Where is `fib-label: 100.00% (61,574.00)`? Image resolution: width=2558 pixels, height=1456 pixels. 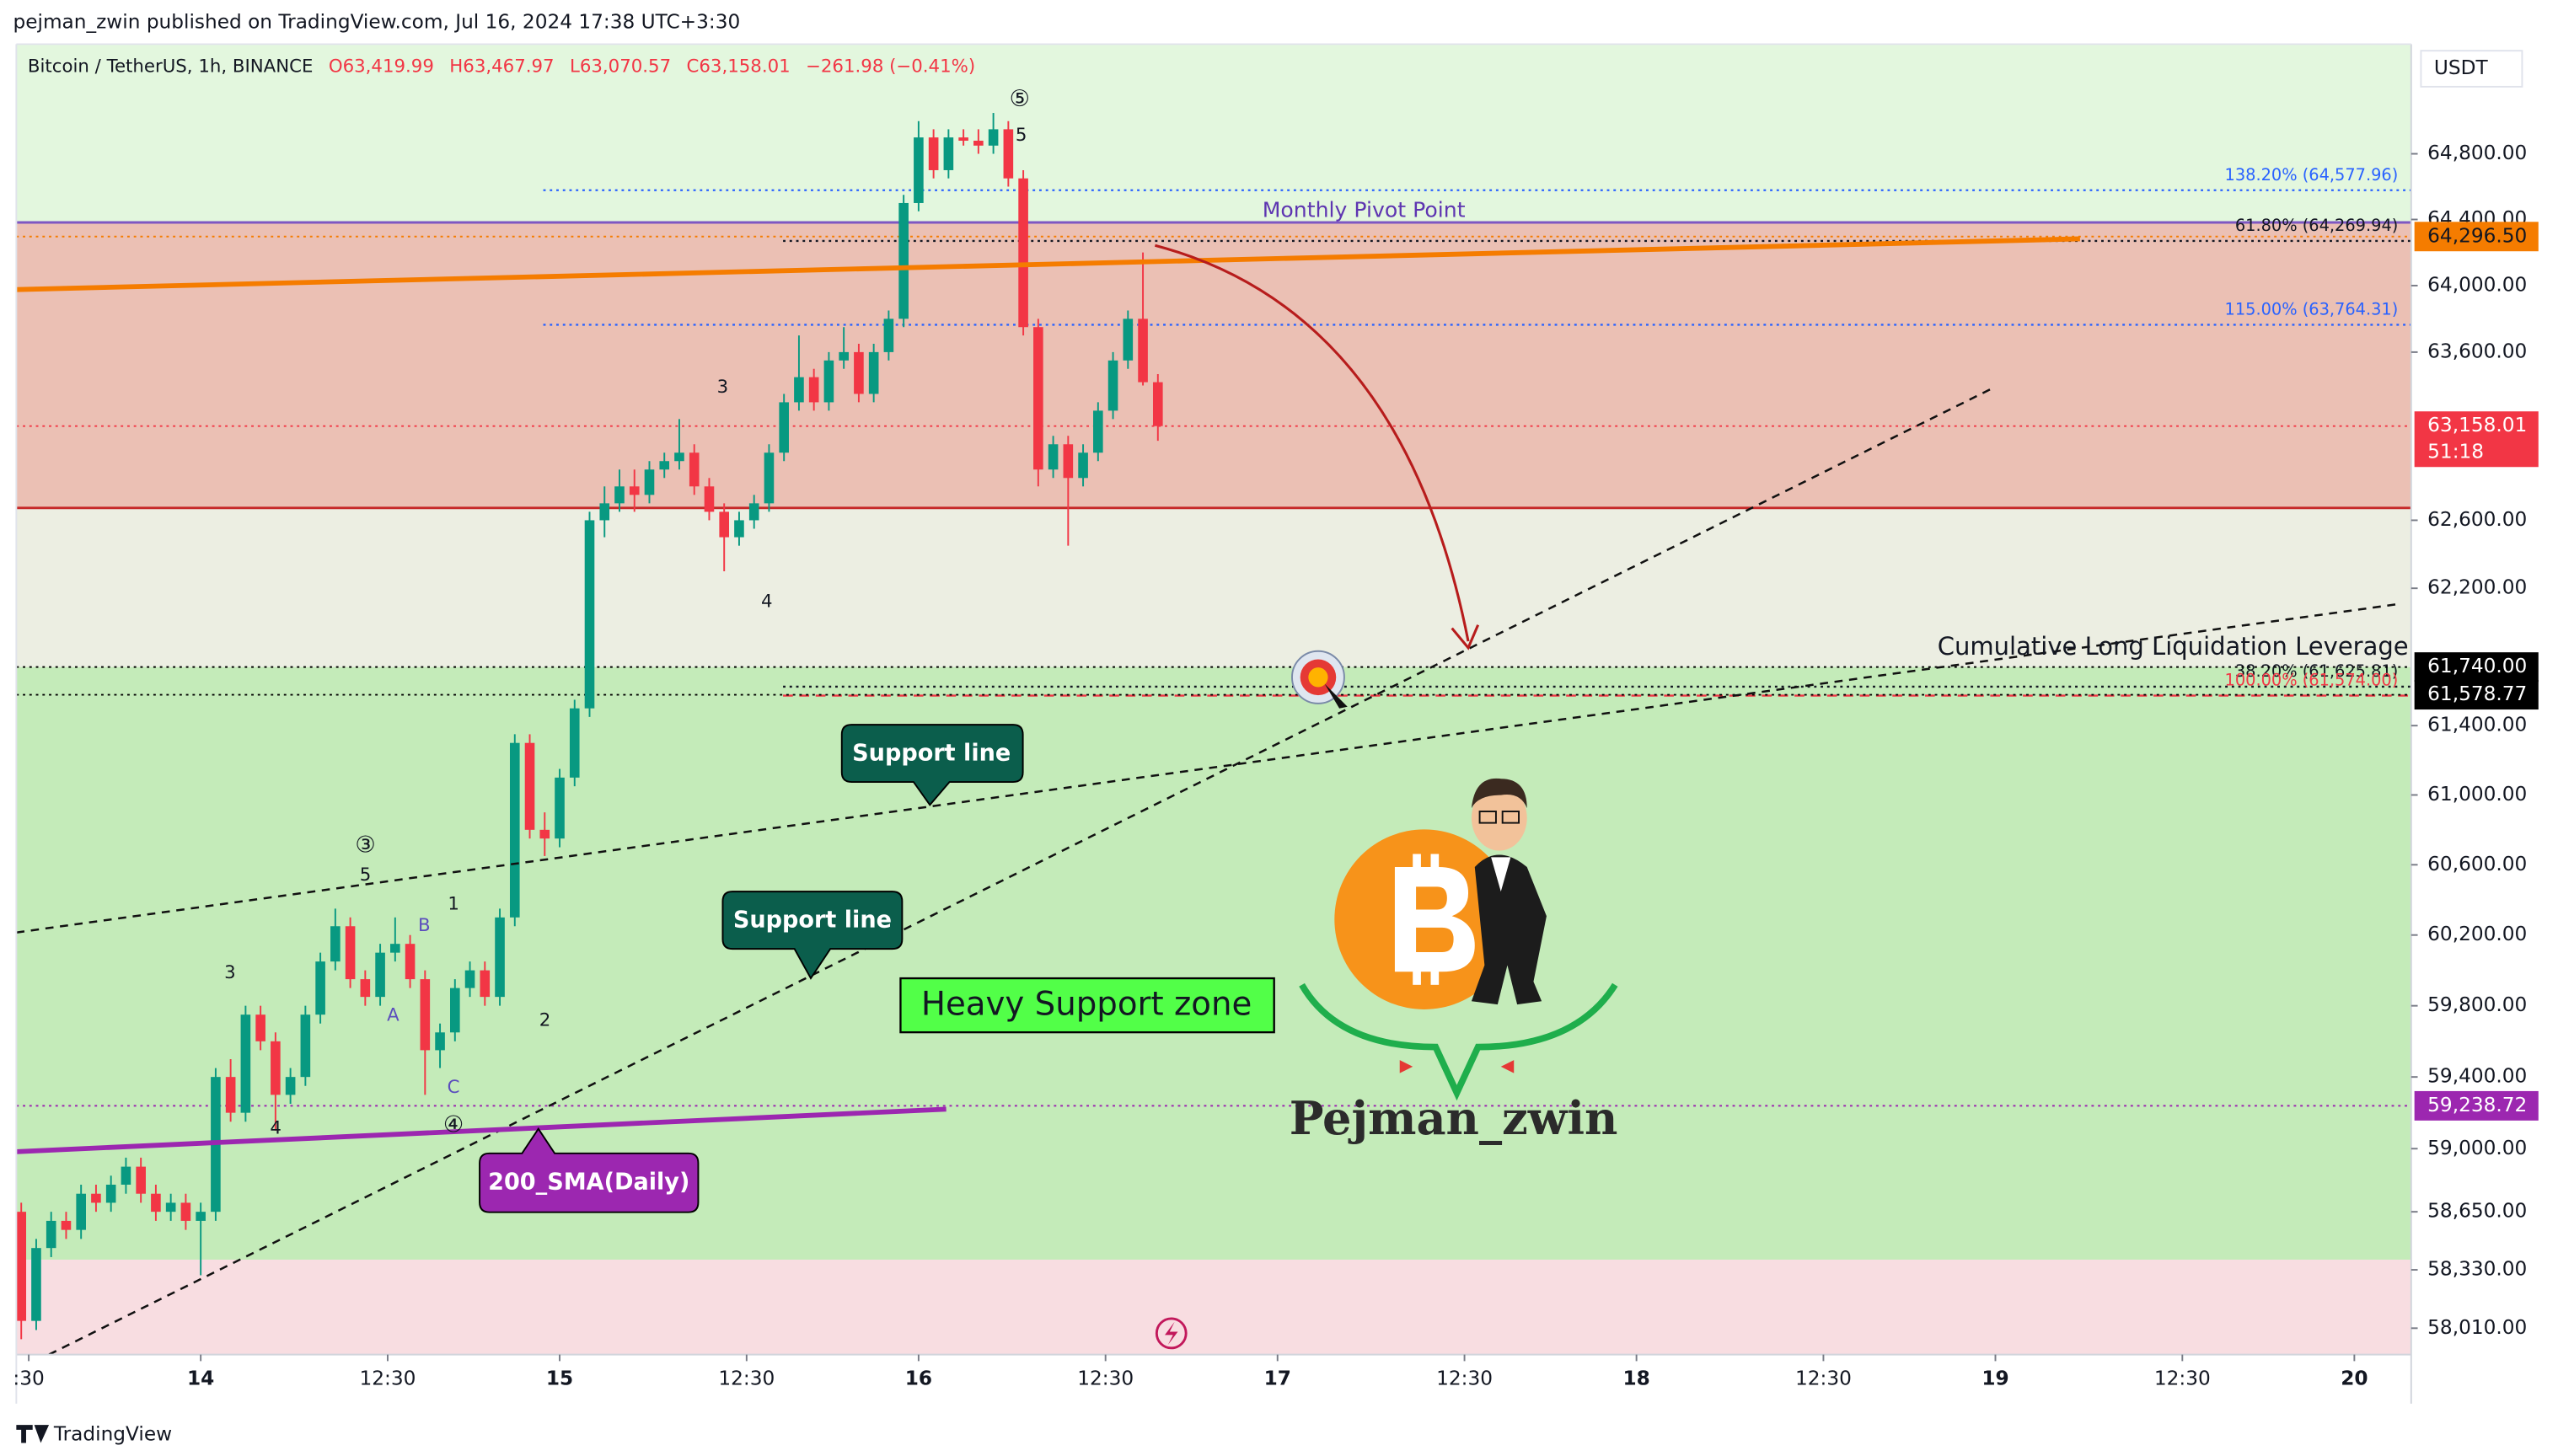 fib-label: 100.00% (61,574.00) is located at coordinates (2312, 680).